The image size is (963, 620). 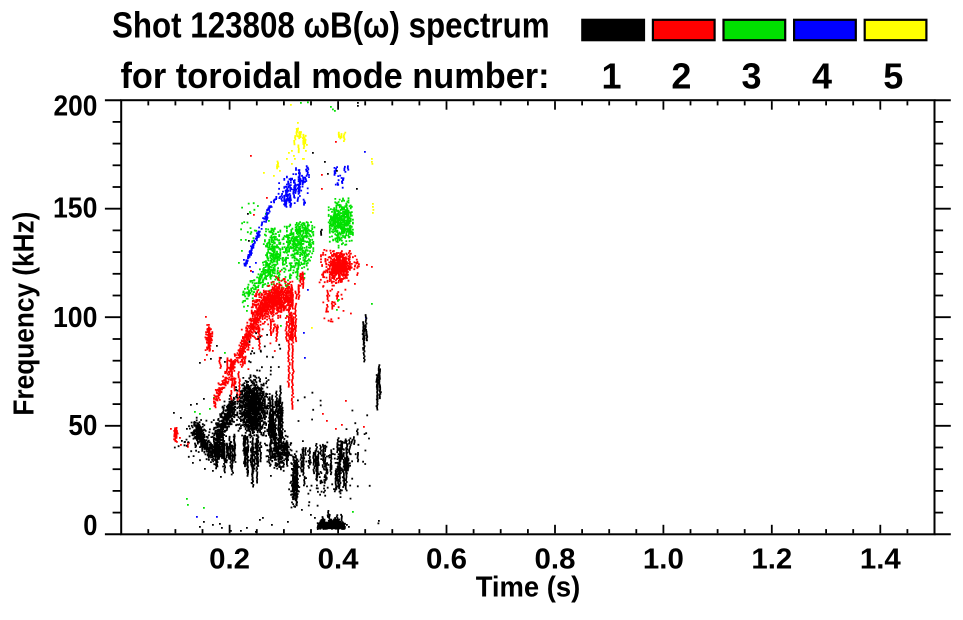 What do you see at coordinates (822, 75) in the screenshot?
I see `svg-text: 4` at bounding box center [822, 75].